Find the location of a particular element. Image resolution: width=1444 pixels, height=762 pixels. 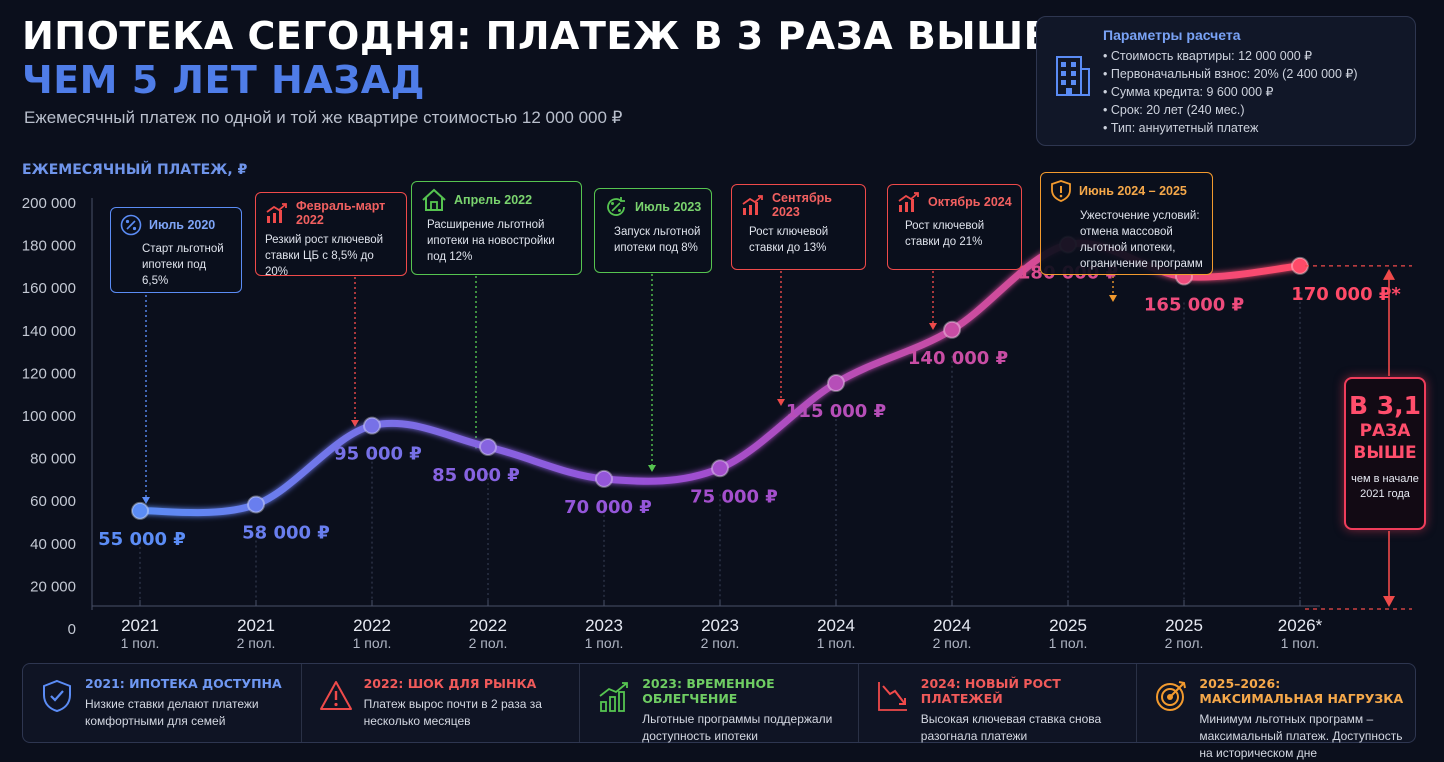

data-label: 70 000 ₽ is located at coordinates (608, 507).